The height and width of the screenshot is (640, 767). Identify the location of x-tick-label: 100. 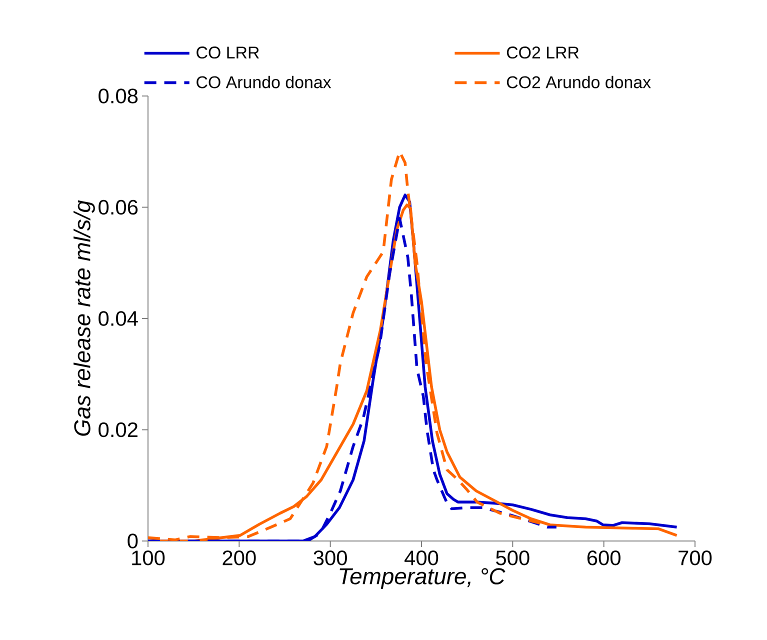
(148, 558).